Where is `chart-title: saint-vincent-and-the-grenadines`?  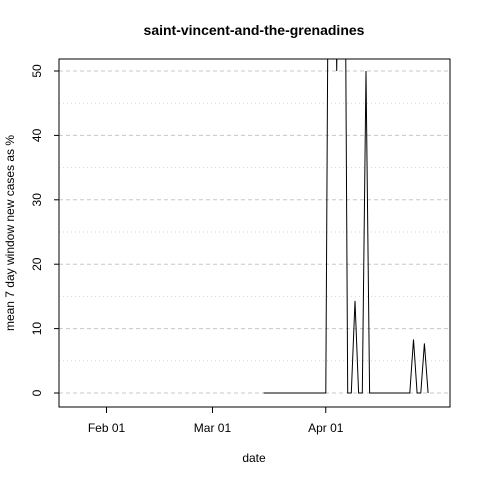 chart-title: saint-vincent-and-the-grenadines is located at coordinates (254, 30).